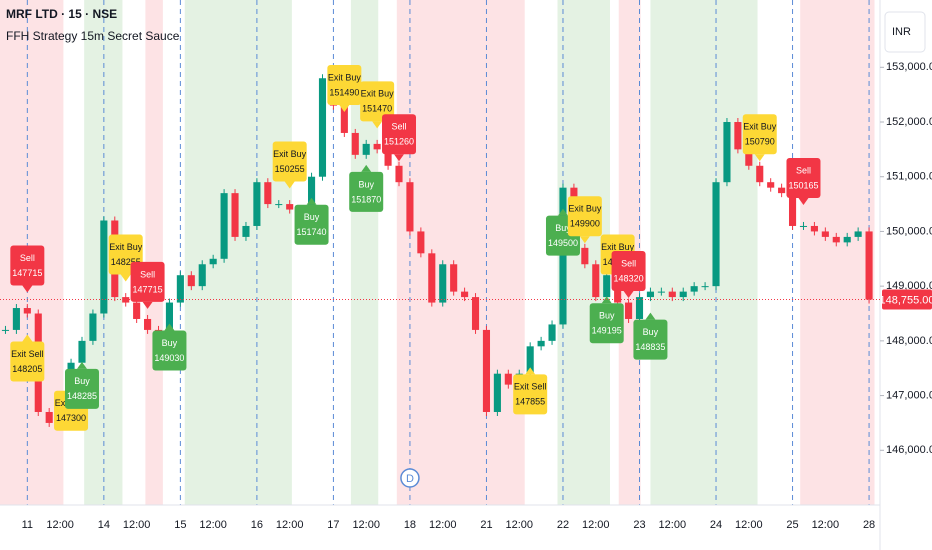  What do you see at coordinates (530, 402) in the screenshot?
I see `signal-price: 147855` at bounding box center [530, 402].